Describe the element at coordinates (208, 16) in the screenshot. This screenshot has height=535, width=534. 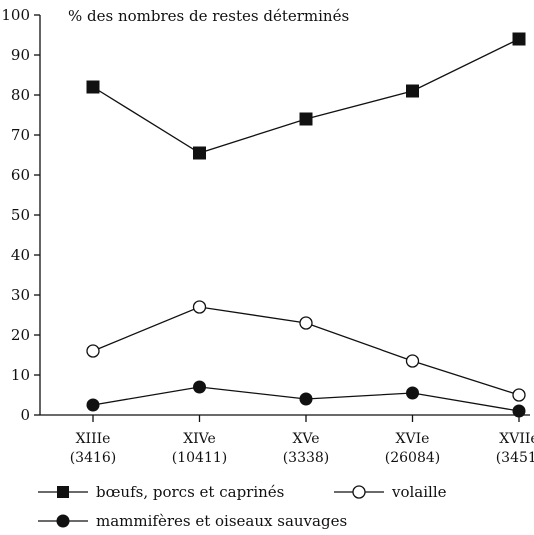
I see `y-axis-title: % des nombres de restes déterminés` at that location.